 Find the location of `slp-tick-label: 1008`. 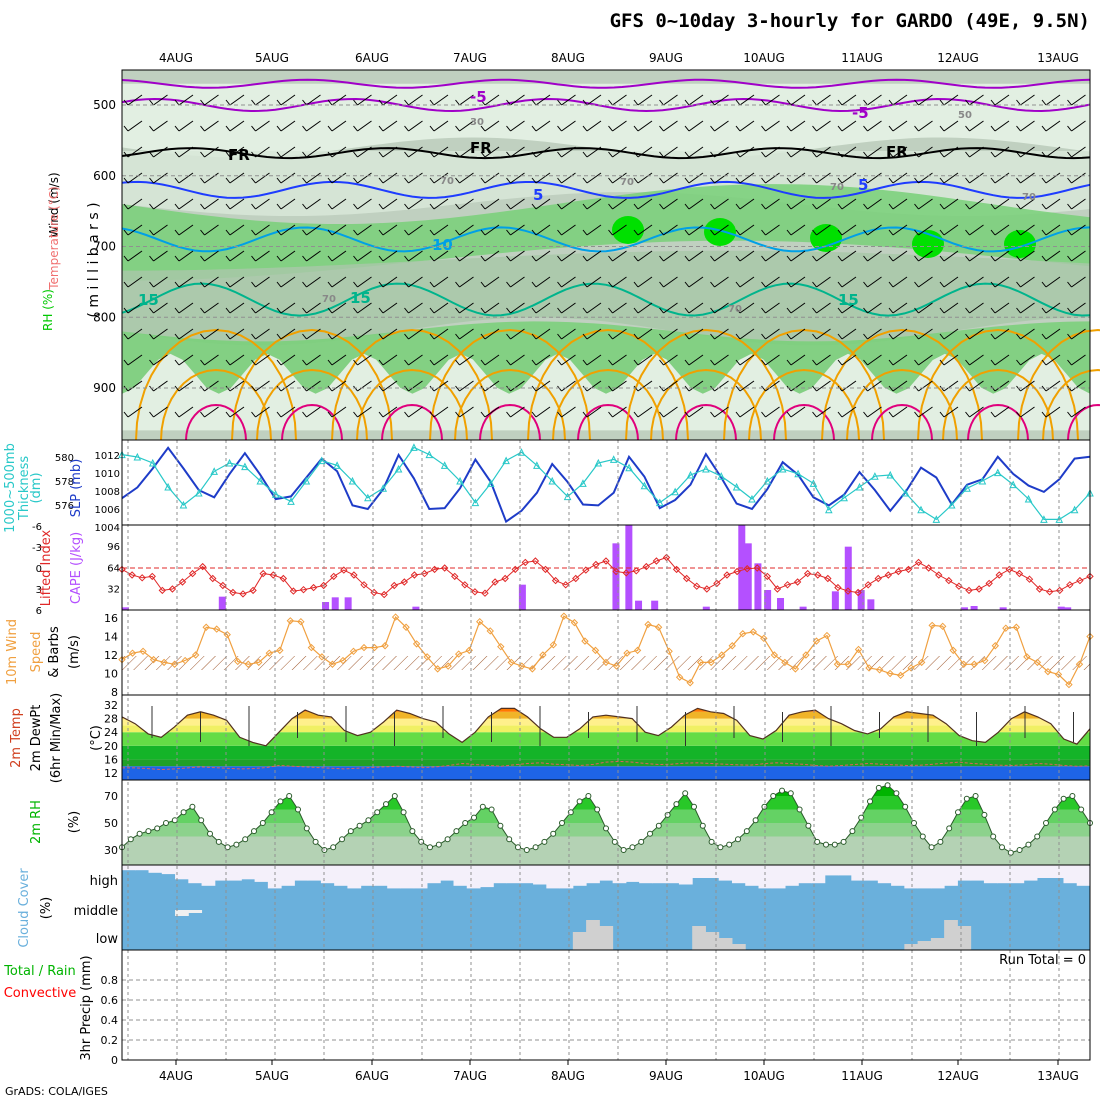

slp-tick-label: 1008 is located at coordinates (107, 492).